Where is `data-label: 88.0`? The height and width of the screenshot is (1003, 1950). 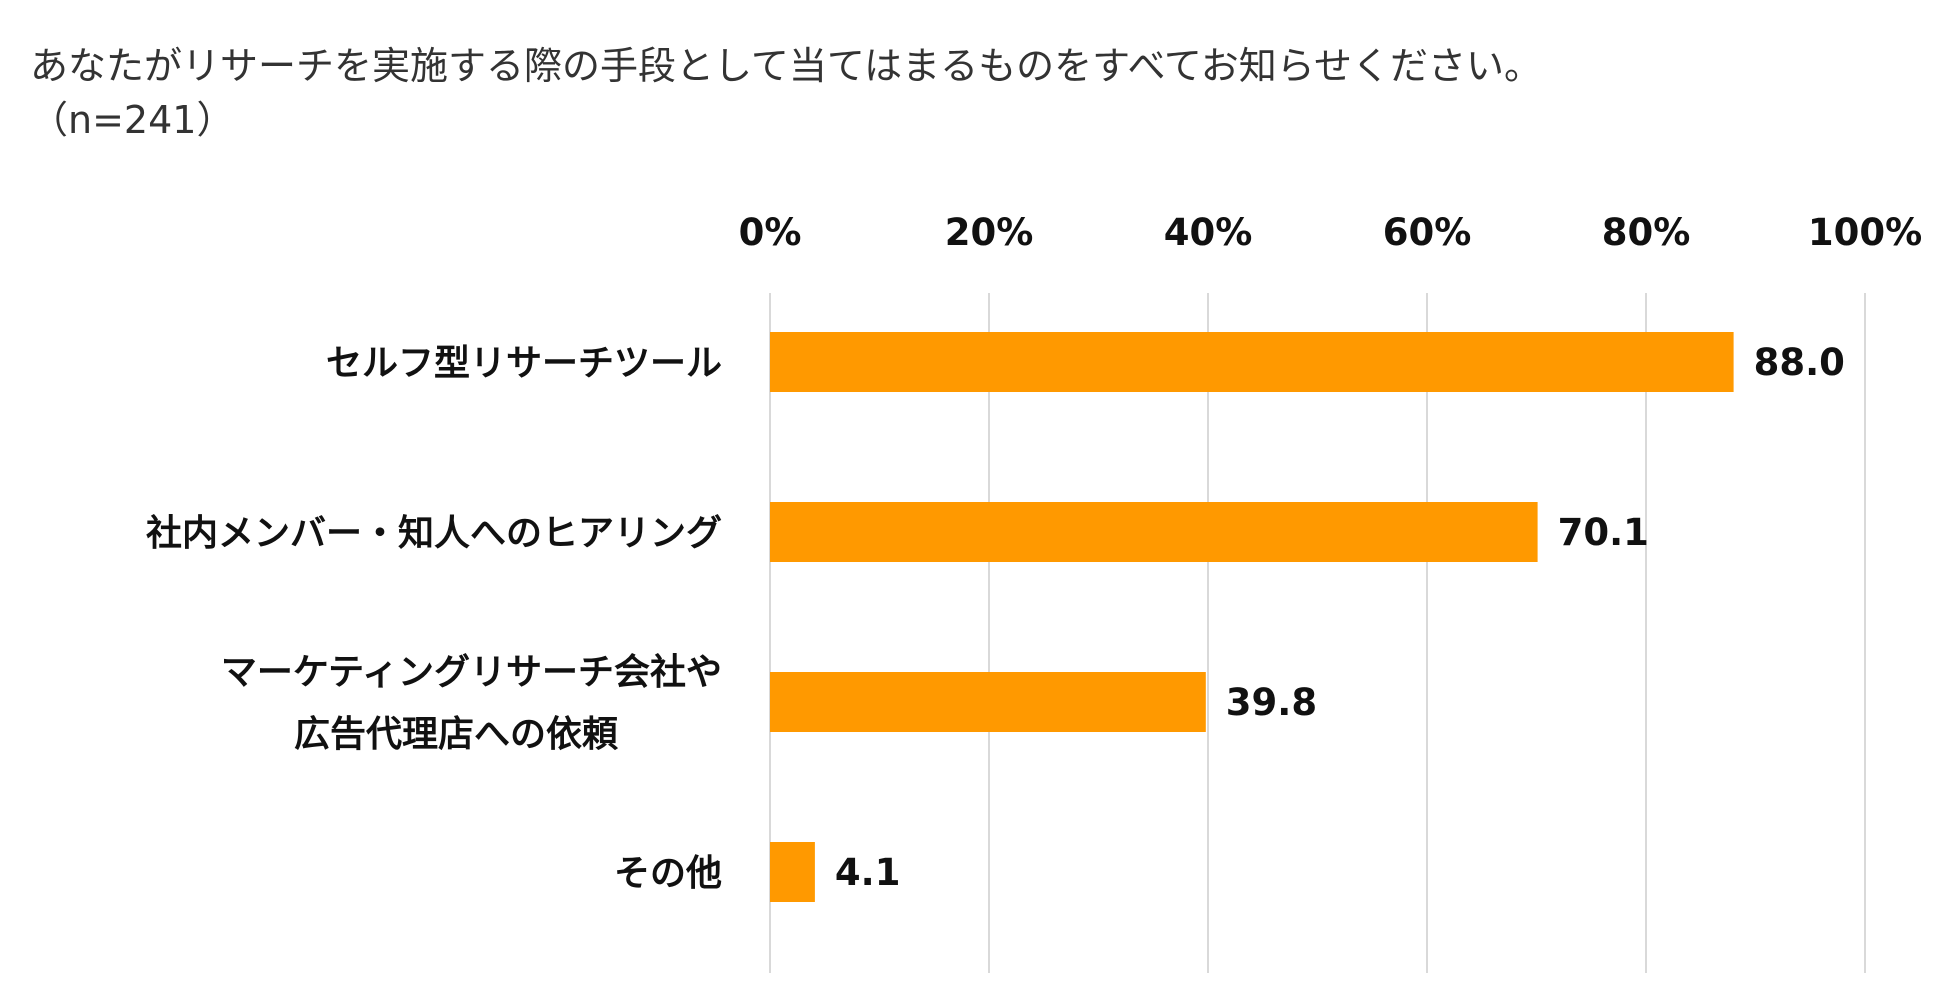
data-label: 88.0 is located at coordinates (1799, 362).